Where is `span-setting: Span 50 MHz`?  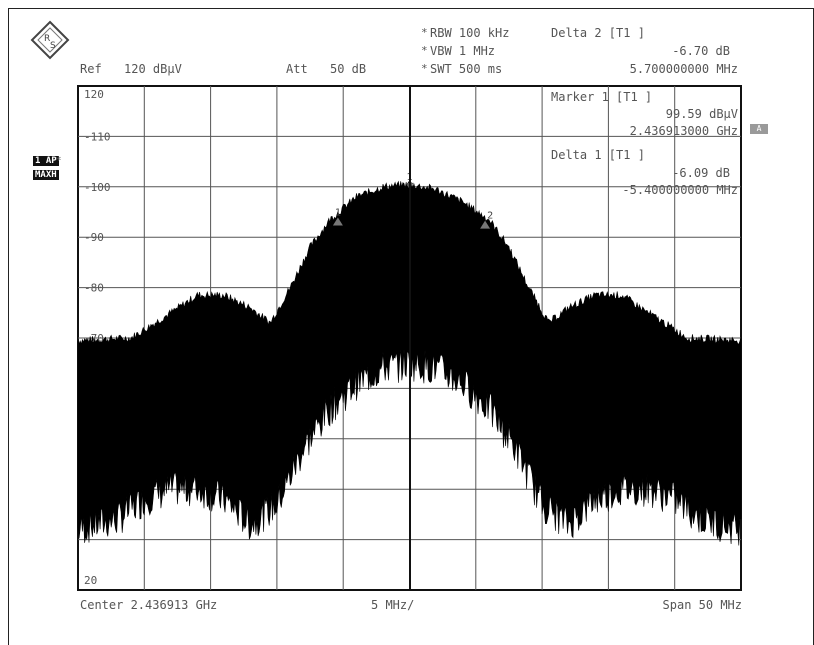 span-setting: Span 50 MHz is located at coordinates (702, 605).